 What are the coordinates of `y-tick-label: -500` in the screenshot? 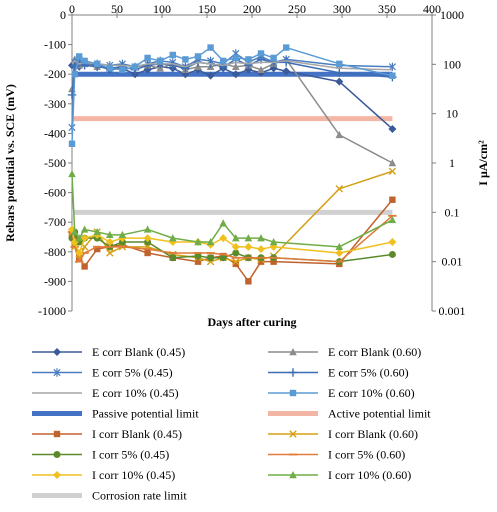 It's located at (55, 163).